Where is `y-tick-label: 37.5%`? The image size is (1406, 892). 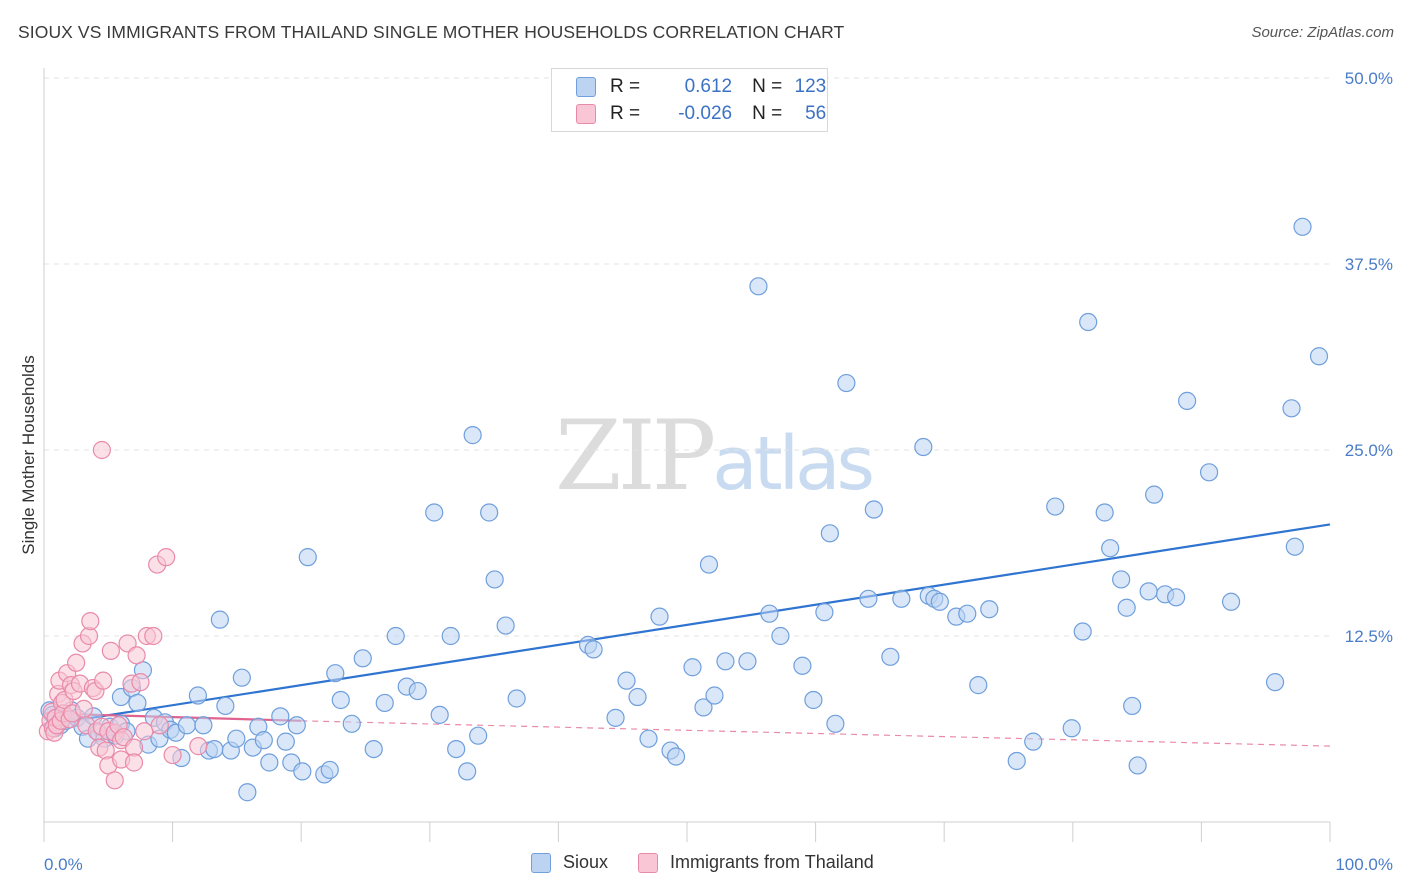
y-tick-label: 37.5% is located at coordinates (1369, 264).